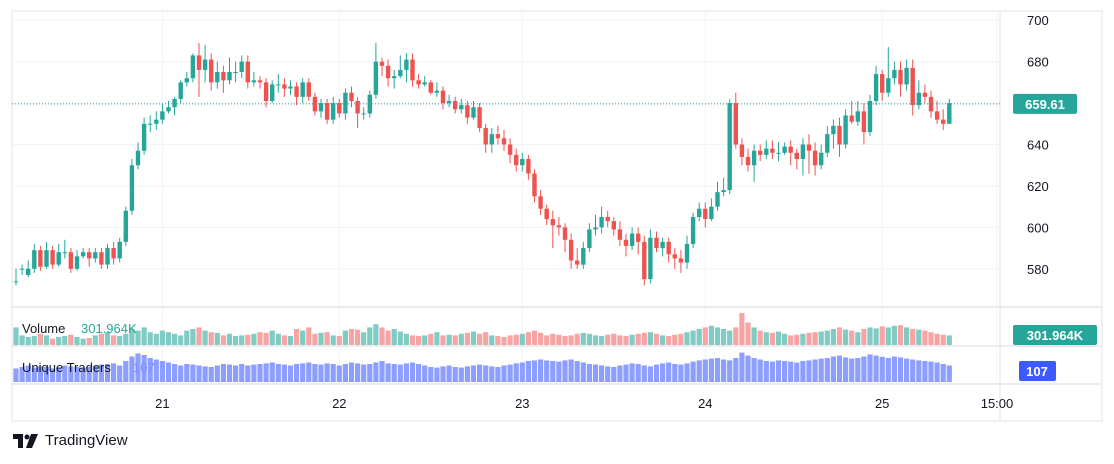 The width and height of the screenshot is (1114, 464). I want to click on traders-badge-label: 107, so click(1037, 371).